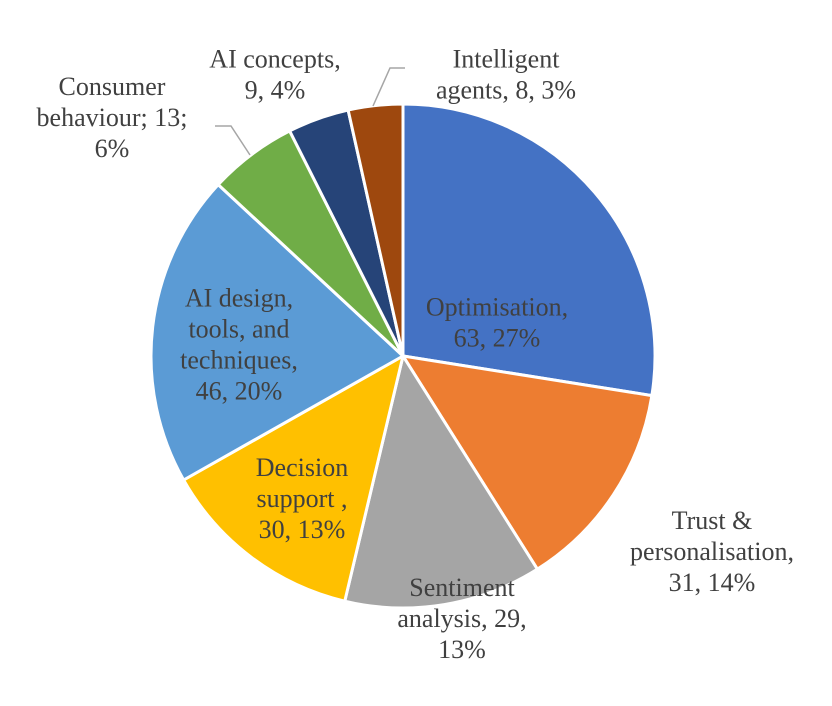 The image size is (832, 706). I want to click on data-label-optimisation: Optimisation, 63, 27%, so click(497, 322).